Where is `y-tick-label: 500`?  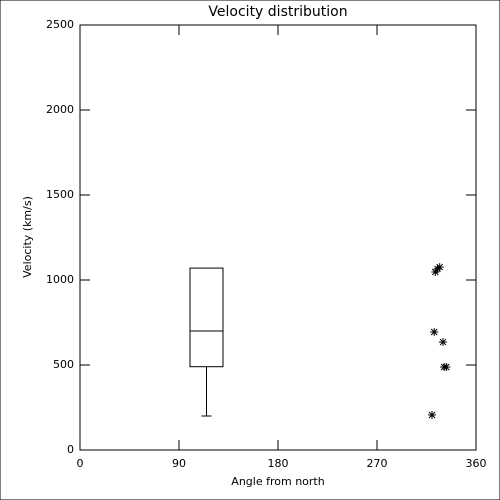
y-tick-label: 500 is located at coordinates (63, 364).